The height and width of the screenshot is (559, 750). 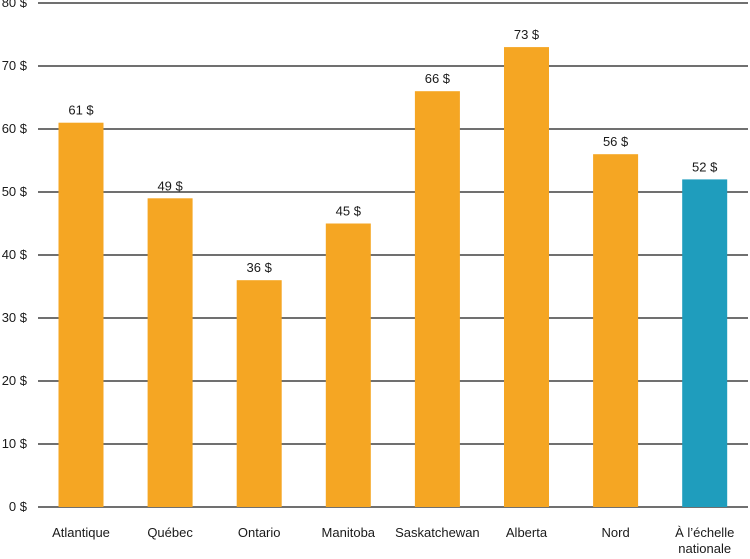 I want to click on y-tick-label: 50 $, so click(x=15, y=191).